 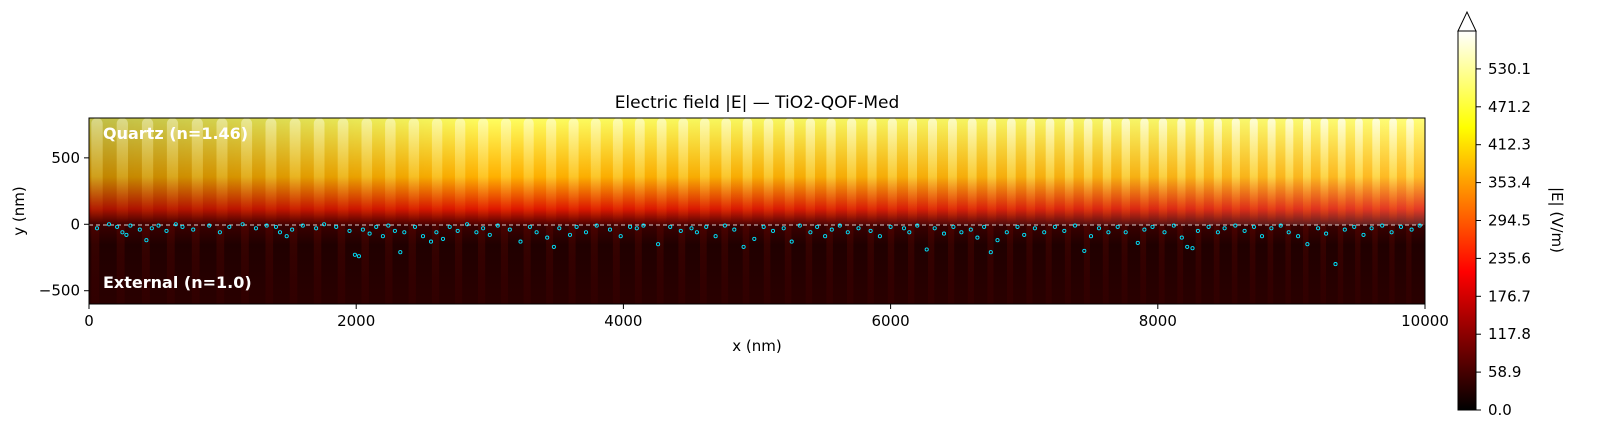 I want to click on y-tick-label: 0, so click(x=75, y=224).